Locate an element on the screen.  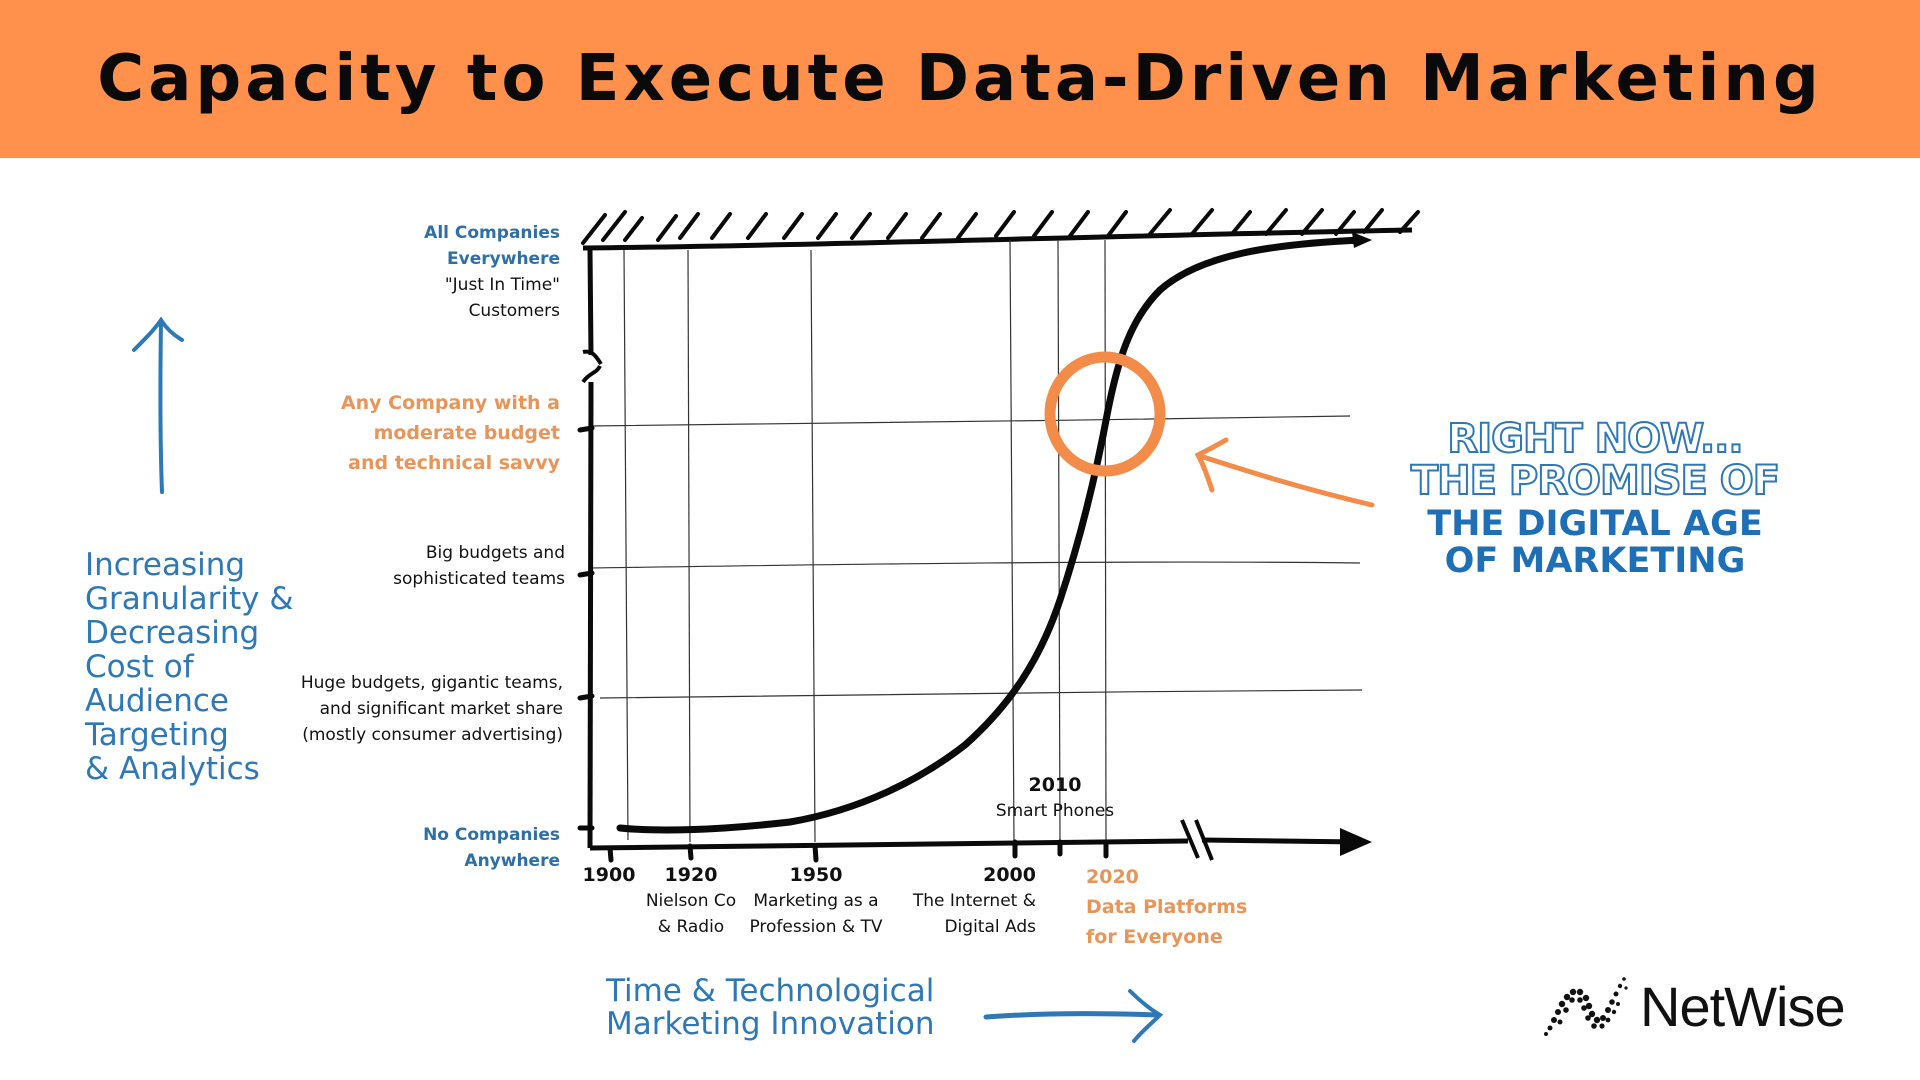
x-tick-desc: Nielson Co is located at coordinates (691, 901).